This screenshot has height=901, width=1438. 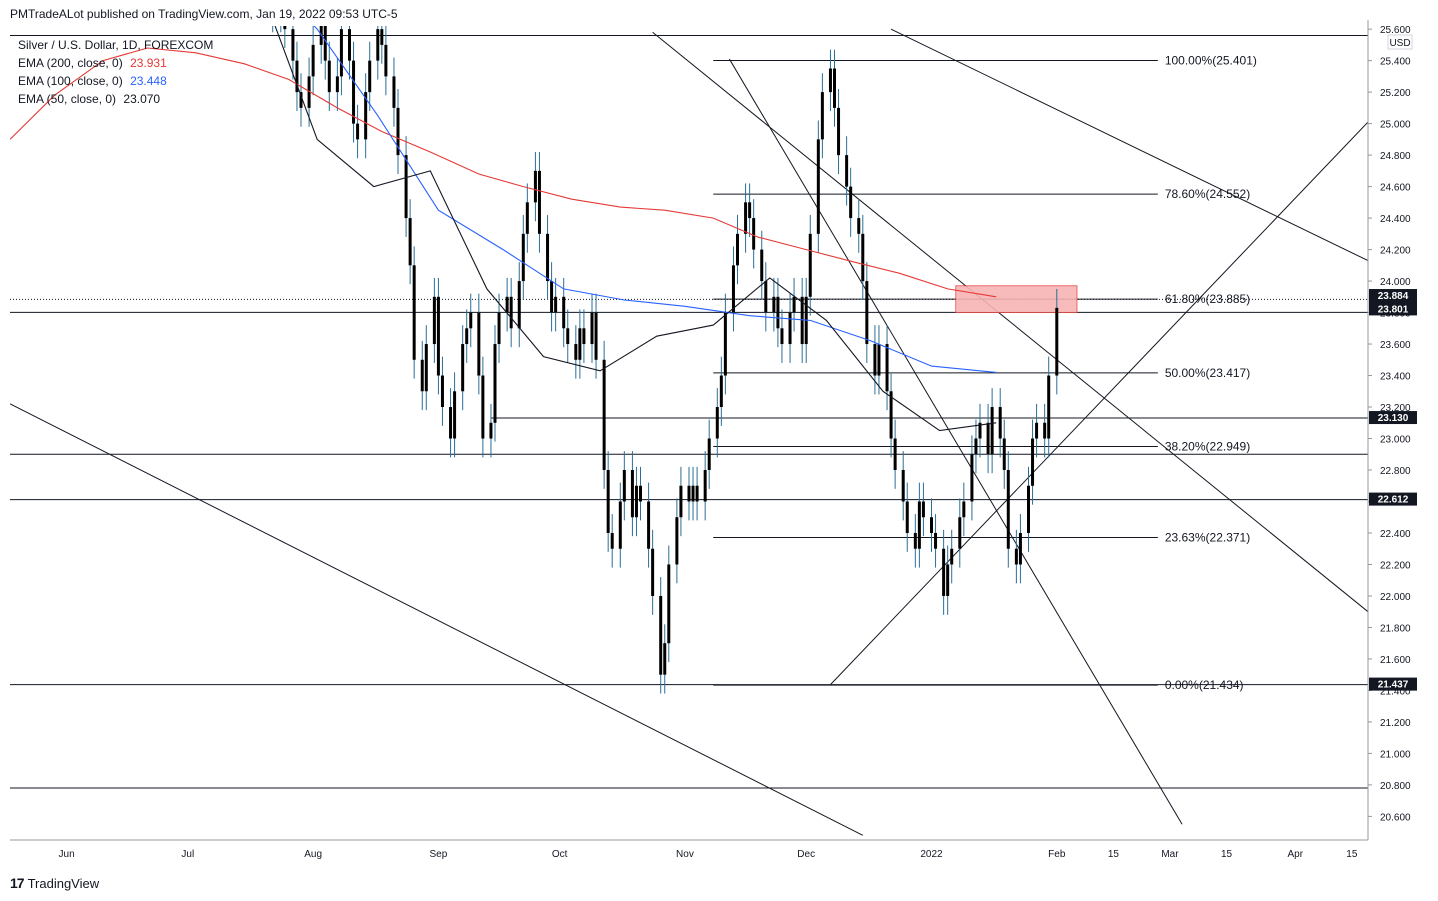 What do you see at coordinates (1395, 219) in the screenshot?
I see `y-tick-label: 24.400` at bounding box center [1395, 219].